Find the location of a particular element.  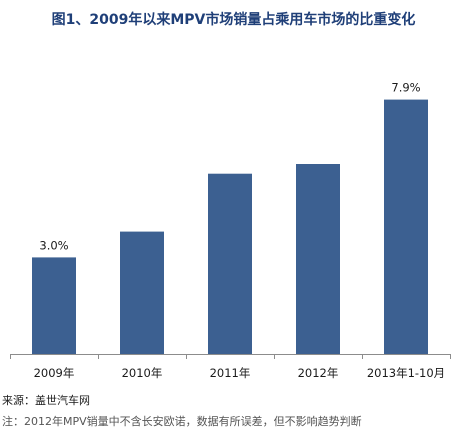

category-label: 2010年 is located at coordinates (142, 373).